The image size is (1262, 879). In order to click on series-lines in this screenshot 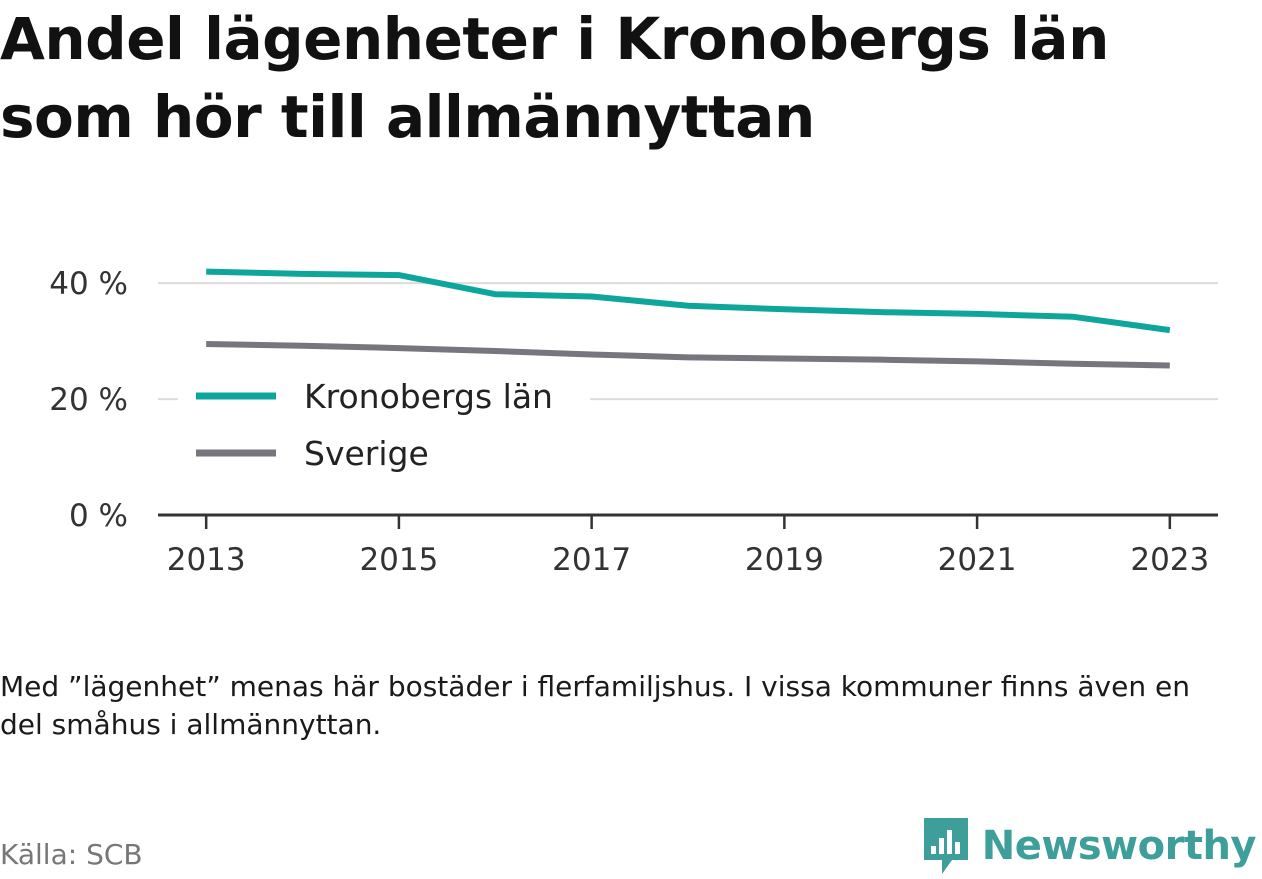, I will do `click(688, 318)`.